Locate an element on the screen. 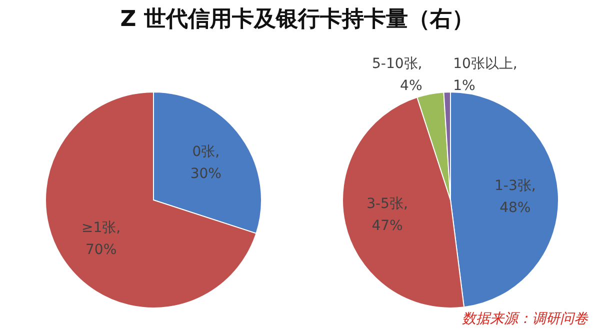 This screenshot has height=332, width=594. slice-label: 3-5张, 47% is located at coordinates (387, 215).